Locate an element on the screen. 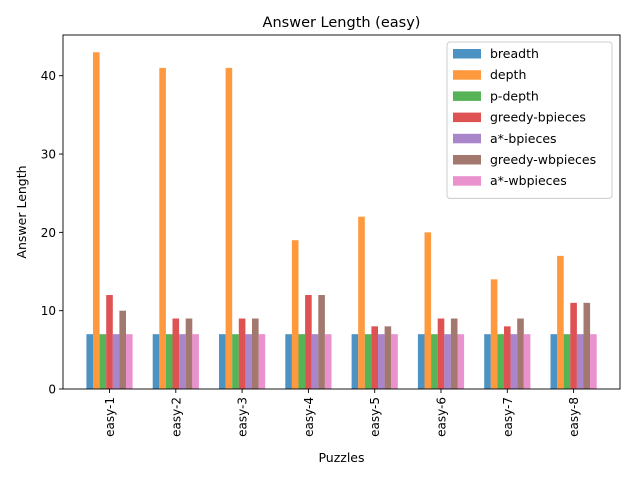  legend-label: p-depth is located at coordinates (514, 95).